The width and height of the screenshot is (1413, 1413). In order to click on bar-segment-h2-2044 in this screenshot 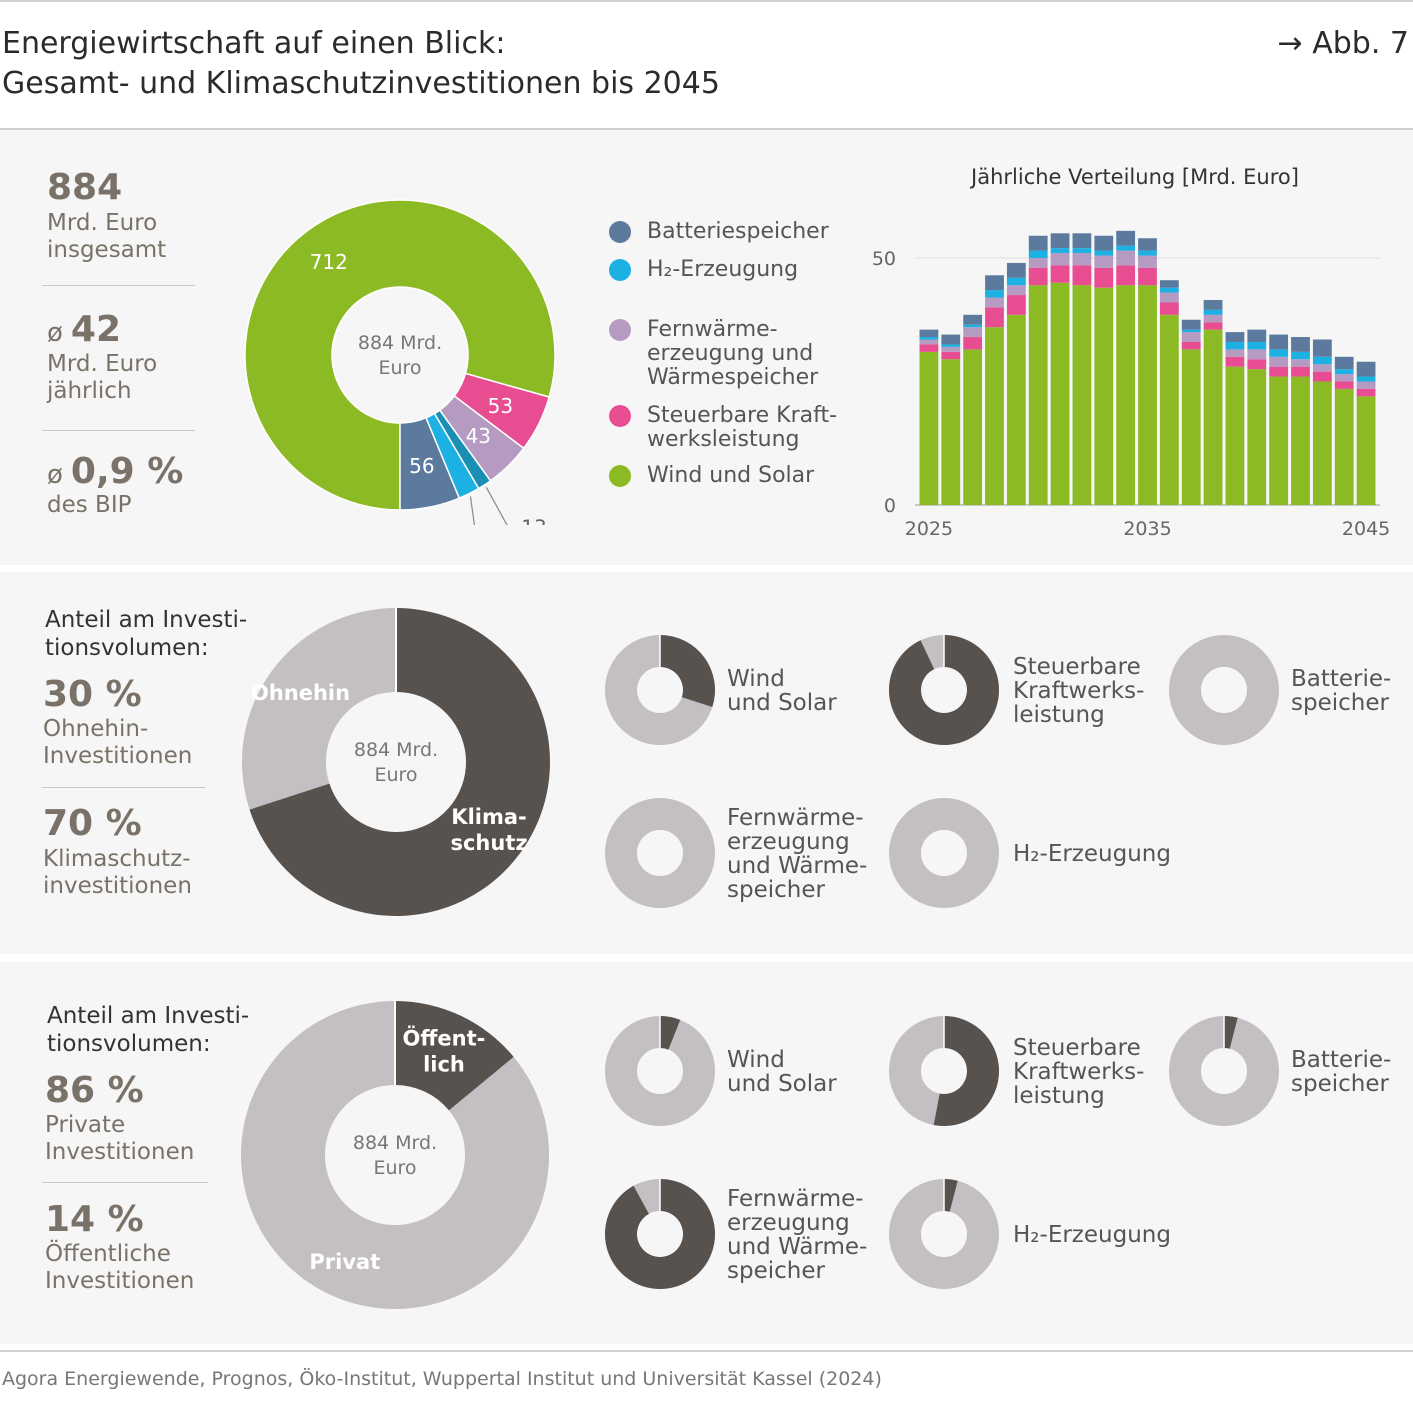, I will do `click(1344, 372)`.